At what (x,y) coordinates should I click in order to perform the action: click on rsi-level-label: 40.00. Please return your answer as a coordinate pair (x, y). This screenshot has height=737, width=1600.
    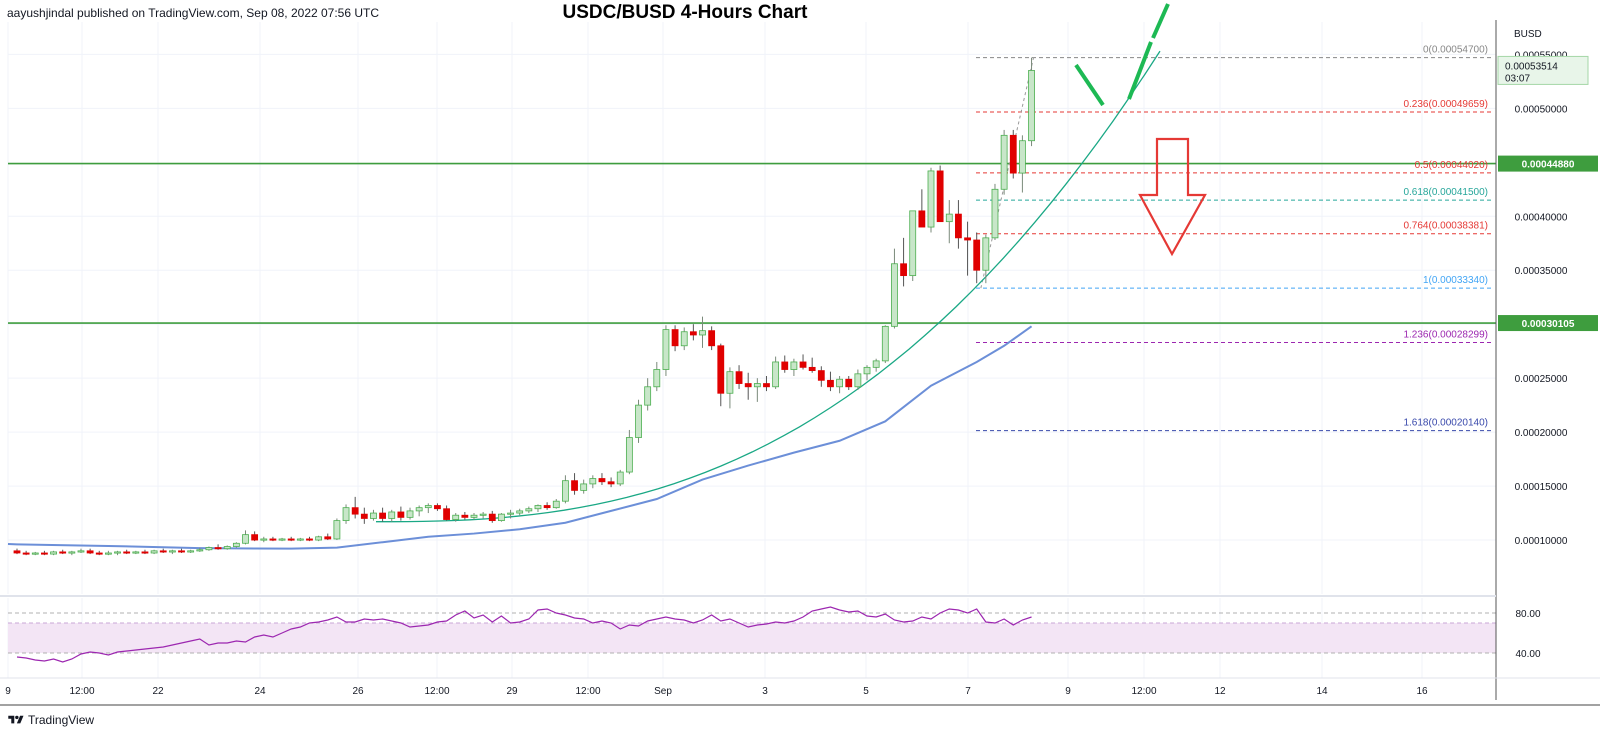
    Looking at the image, I should click on (1527, 654).